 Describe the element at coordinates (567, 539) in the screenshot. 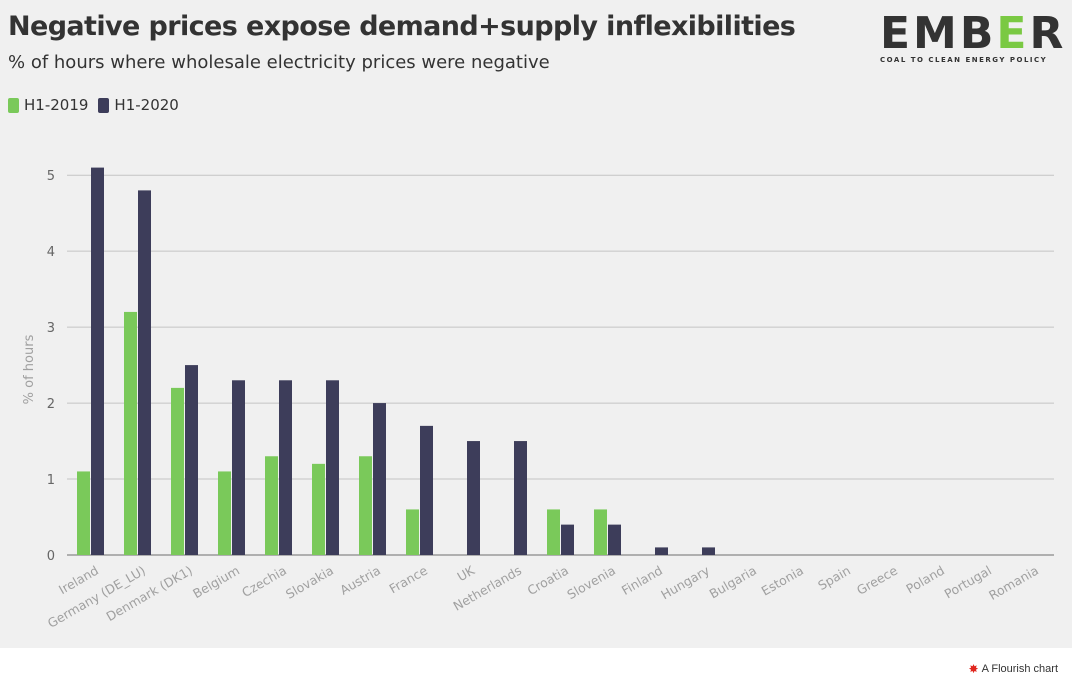

I see `bar-H1-2020-Croatia` at that location.